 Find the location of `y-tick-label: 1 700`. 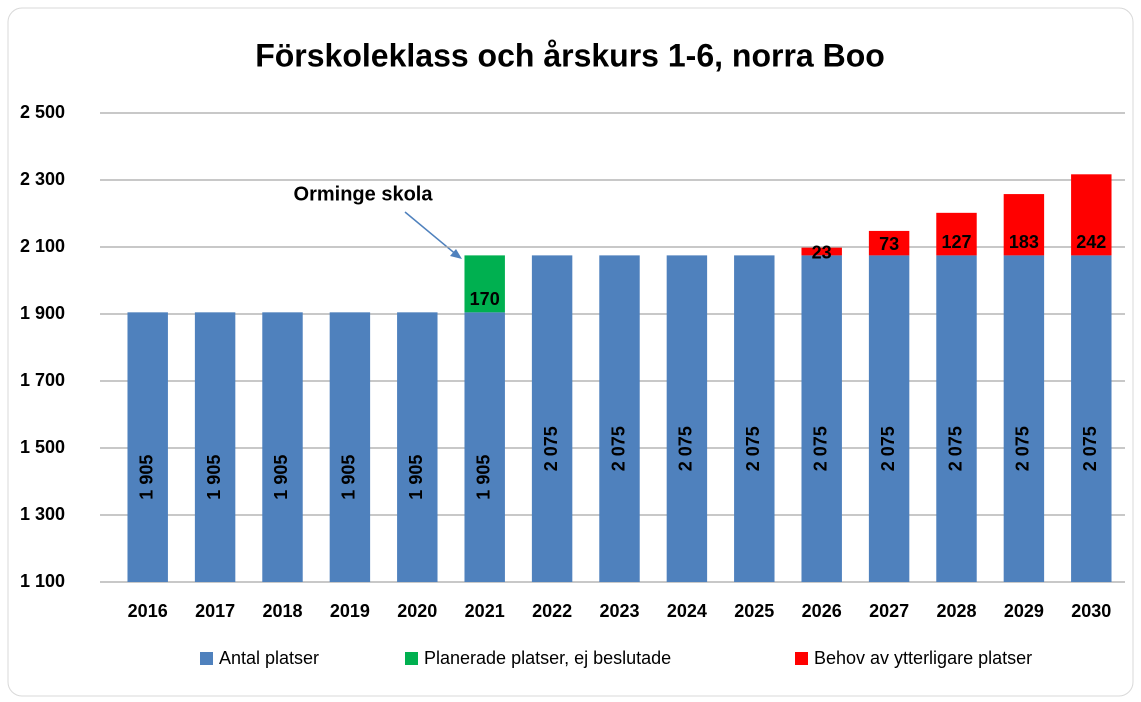

y-tick-label: 1 700 is located at coordinates (42, 380).